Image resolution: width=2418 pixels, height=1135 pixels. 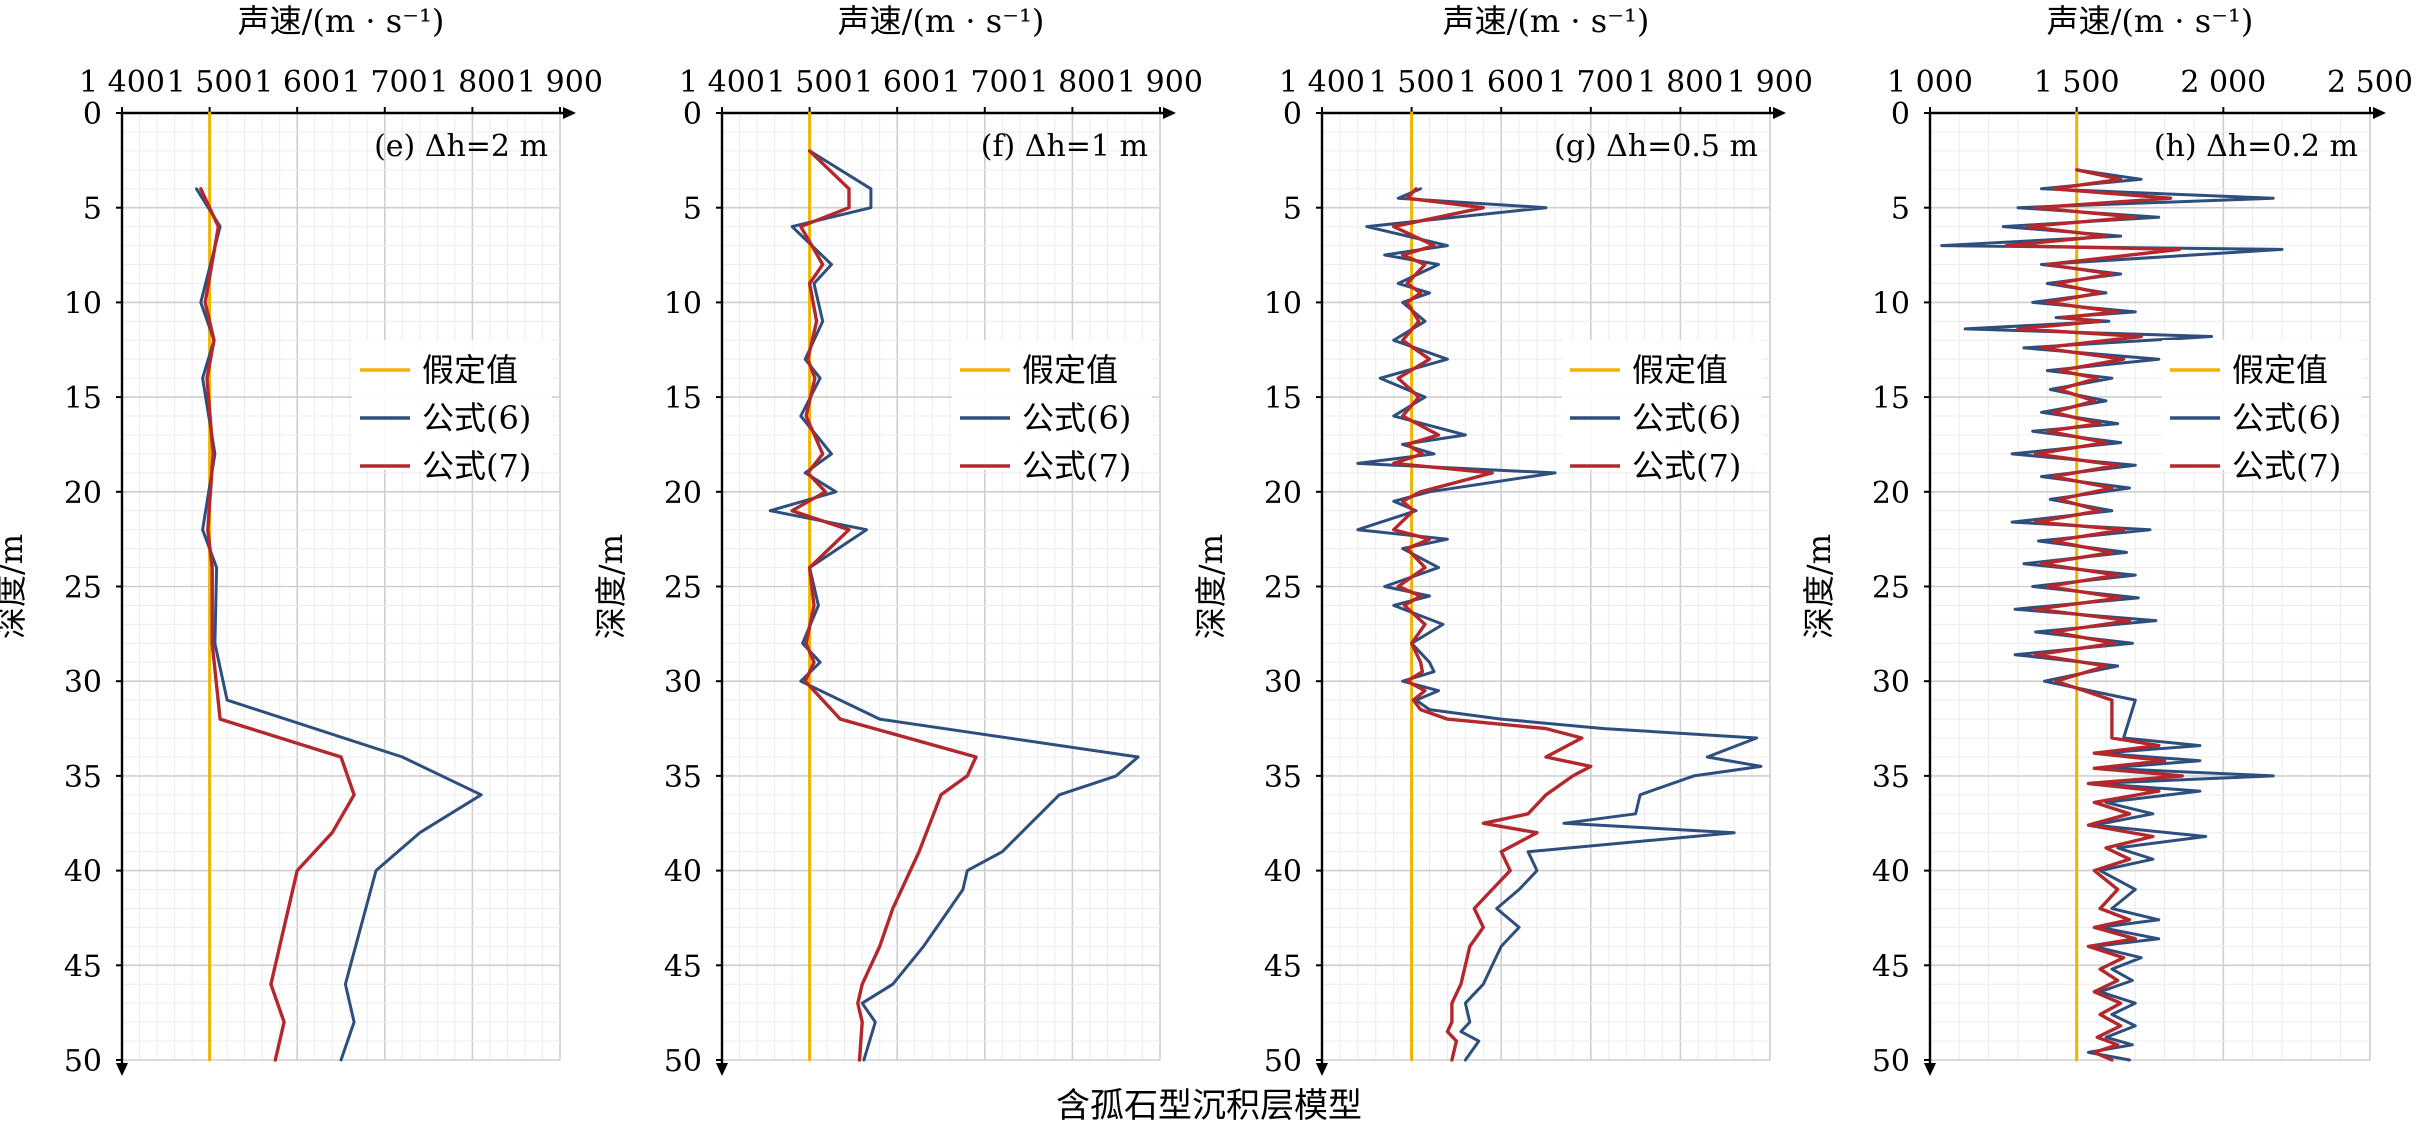 What do you see at coordinates (2223, 82) in the screenshot?
I see `x-tick-label: 2 000` at bounding box center [2223, 82].